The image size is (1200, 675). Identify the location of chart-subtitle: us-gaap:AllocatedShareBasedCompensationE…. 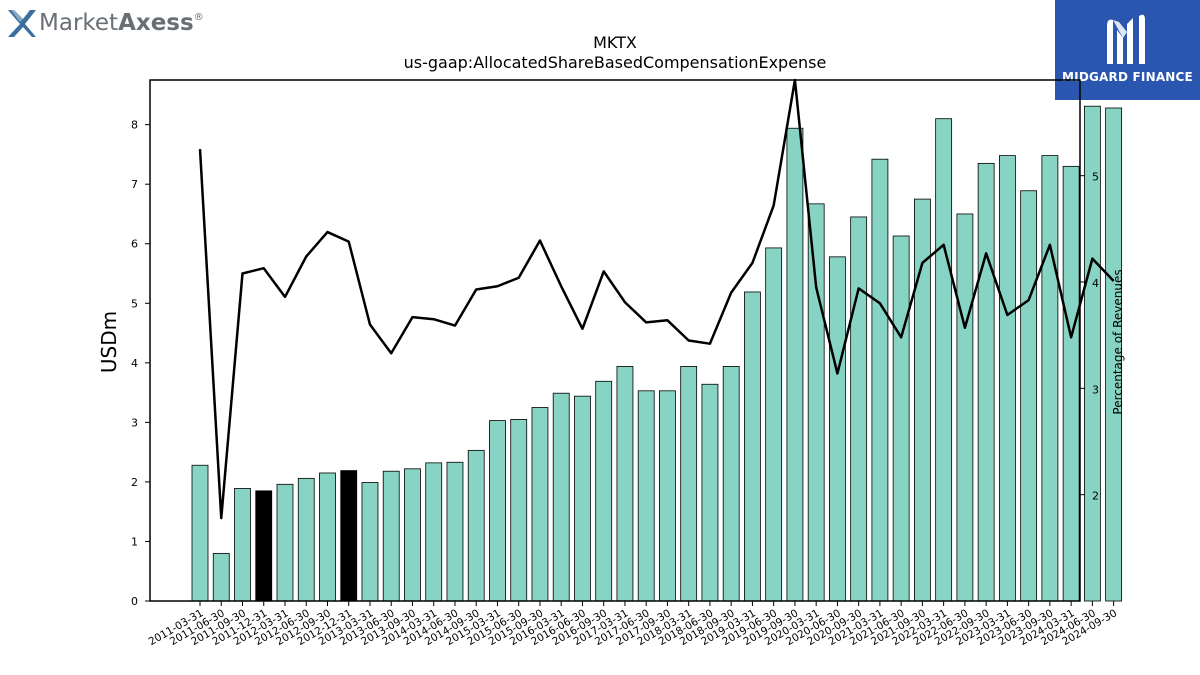
(615, 62).